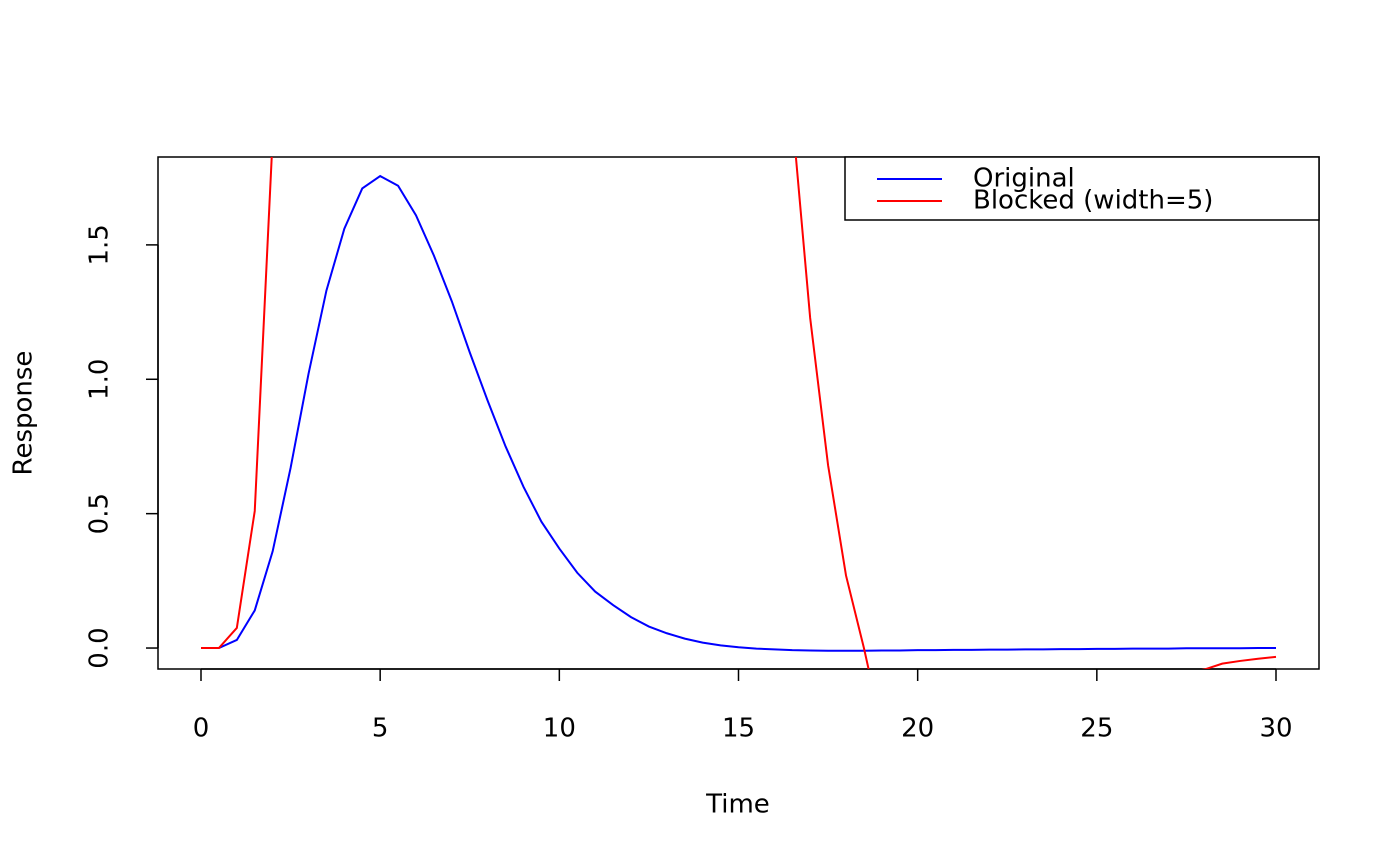 The image size is (1400, 866). What do you see at coordinates (380, 729) in the screenshot?
I see `x-tick-label: 5` at bounding box center [380, 729].